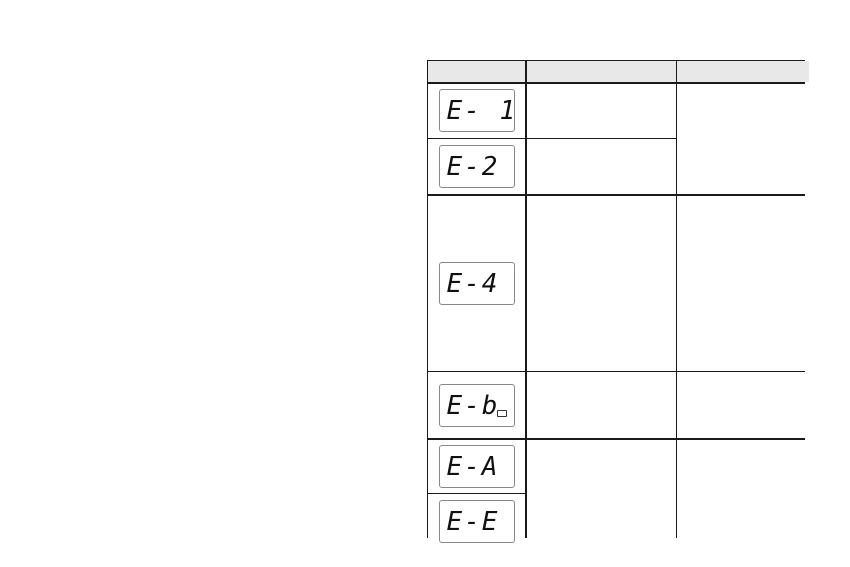  What do you see at coordinates (473, 167) in the screenshot?
I see `error-code: E-2` at bounding box center [473, 167].